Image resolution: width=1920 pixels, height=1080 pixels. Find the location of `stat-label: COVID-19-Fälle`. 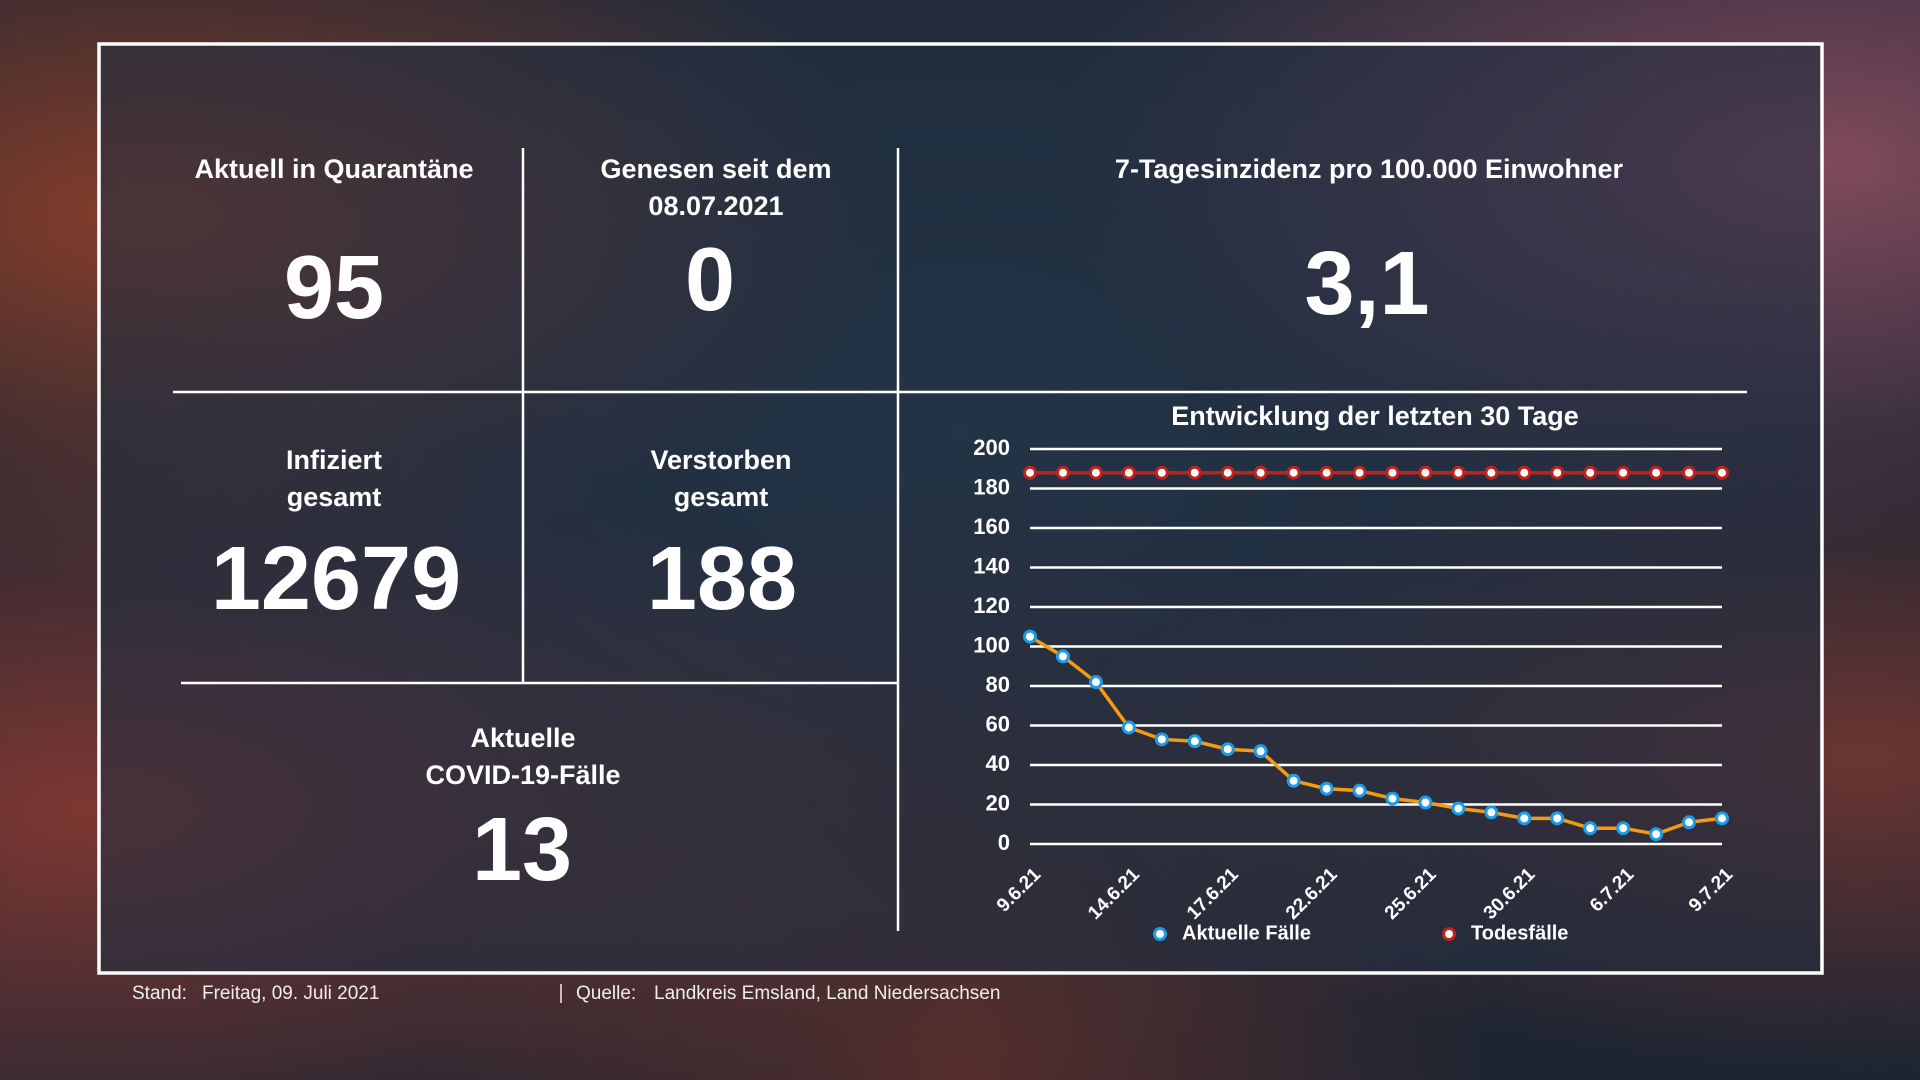

stat-label: COVID-19-Fälle is located at coordinates (522, 775).